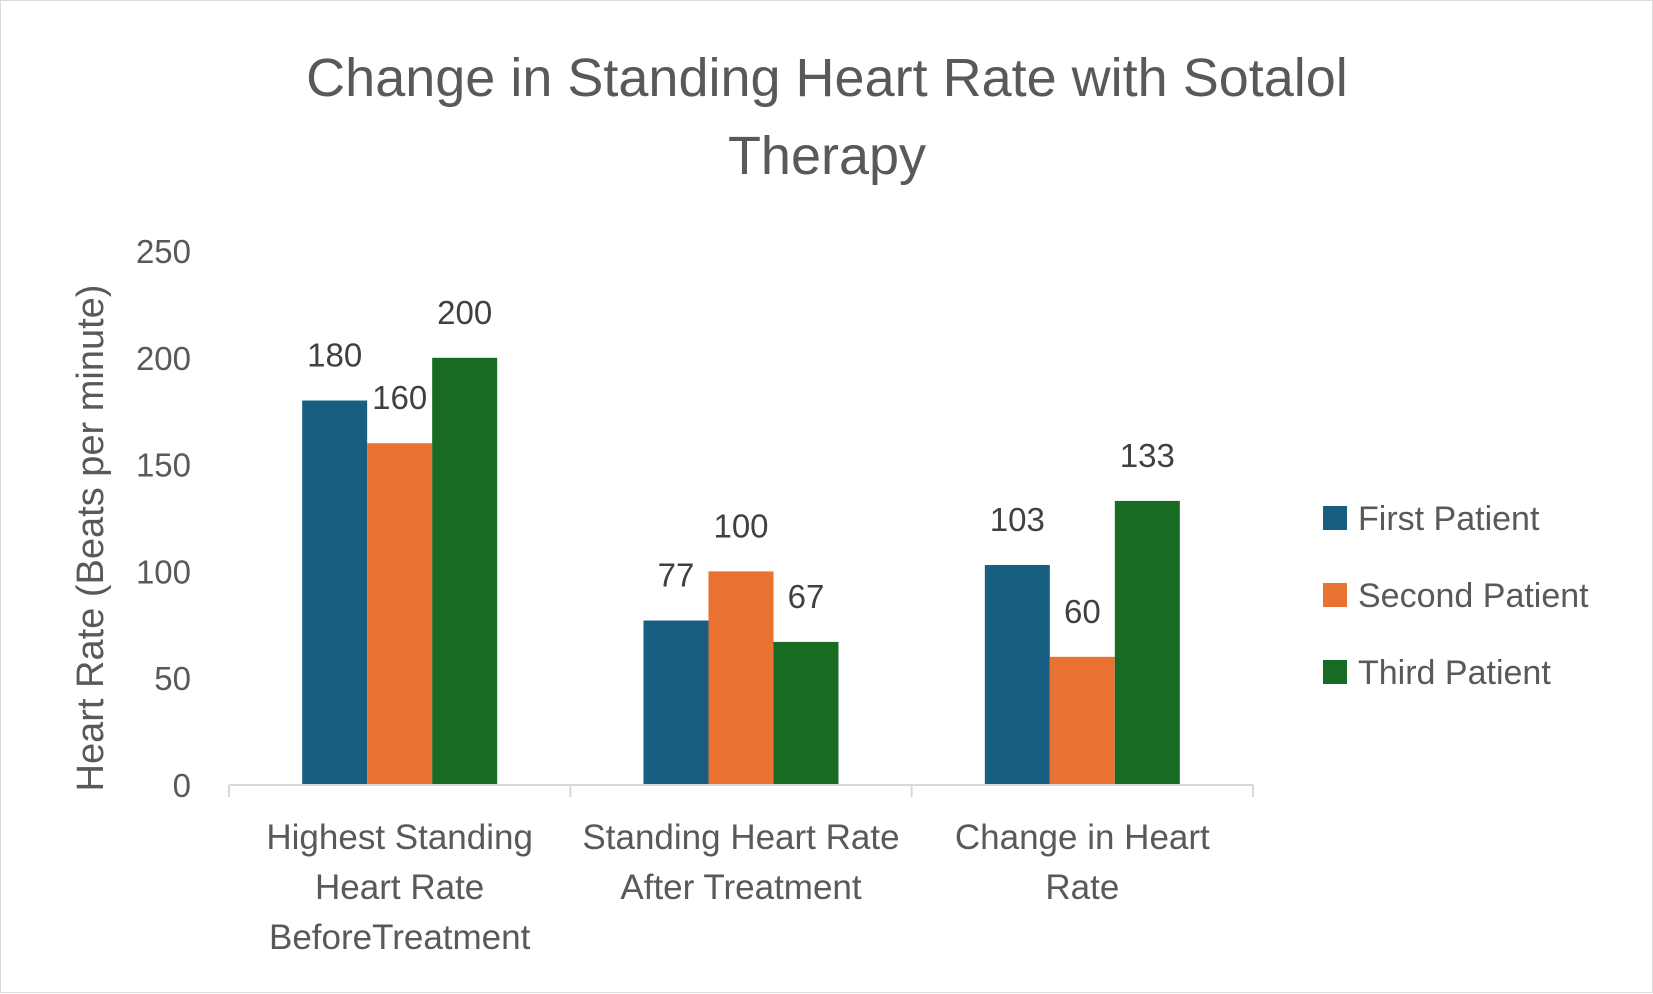  What do you see at coordinates (1017, 519) in the screenshot?
I see `data-label: 103` at bounding box center [1017, 519].